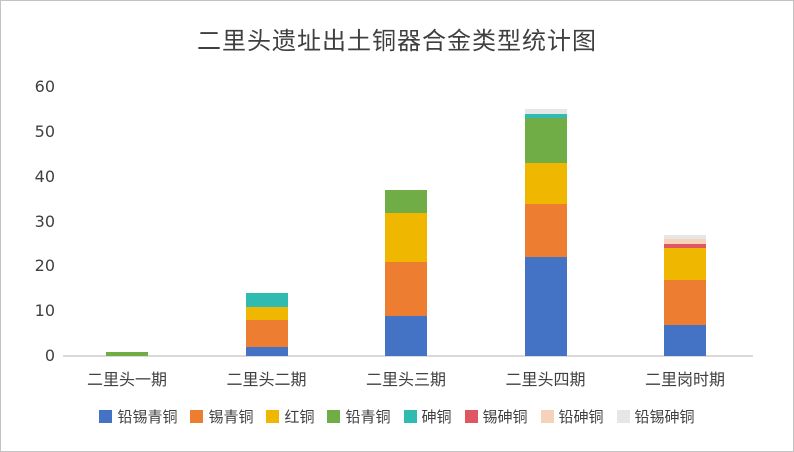 The image size is (794, 452). I want to click on x-tick-label: 二里头四期, so click(545, 379).